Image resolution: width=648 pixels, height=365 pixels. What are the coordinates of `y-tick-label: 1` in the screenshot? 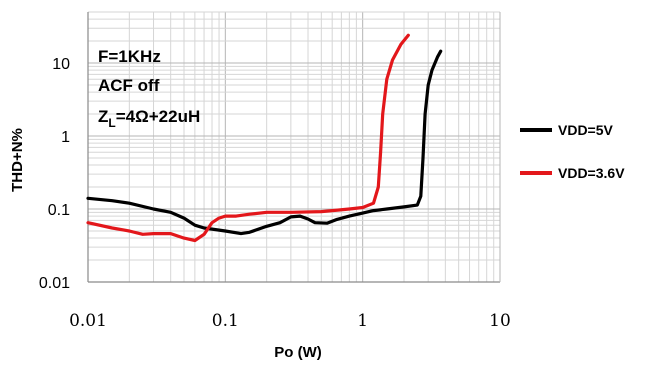 It's located at (65, 137).